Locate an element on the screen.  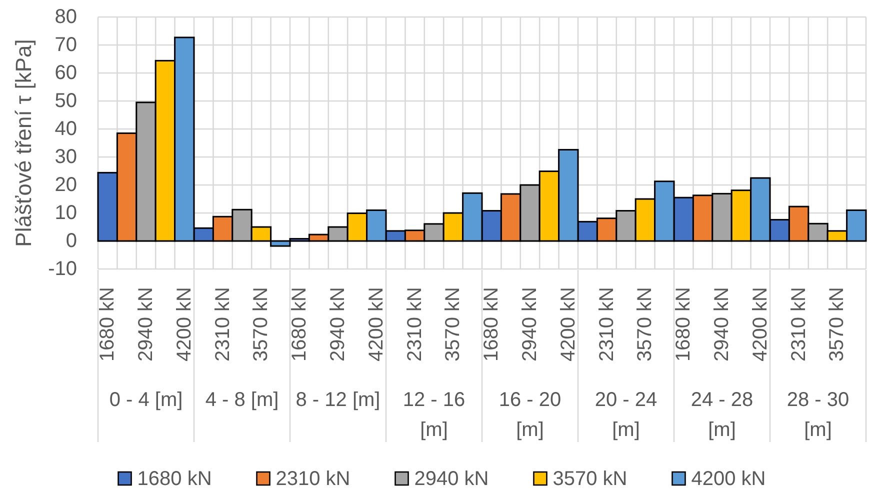
legend-label: 4200 kN is located at coordinates (728, 479).